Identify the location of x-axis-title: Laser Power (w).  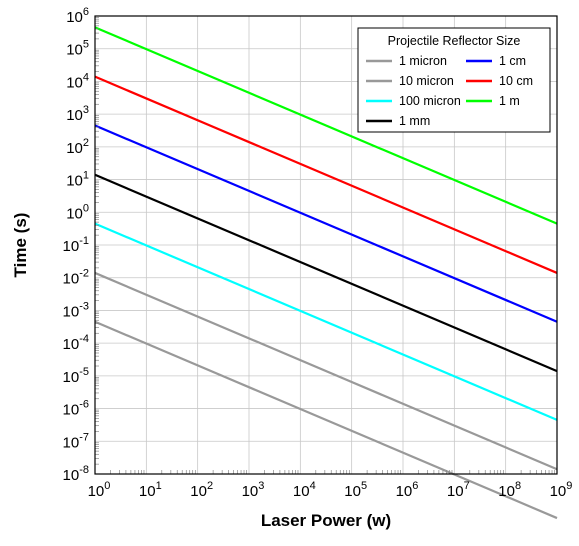
(326, 520).